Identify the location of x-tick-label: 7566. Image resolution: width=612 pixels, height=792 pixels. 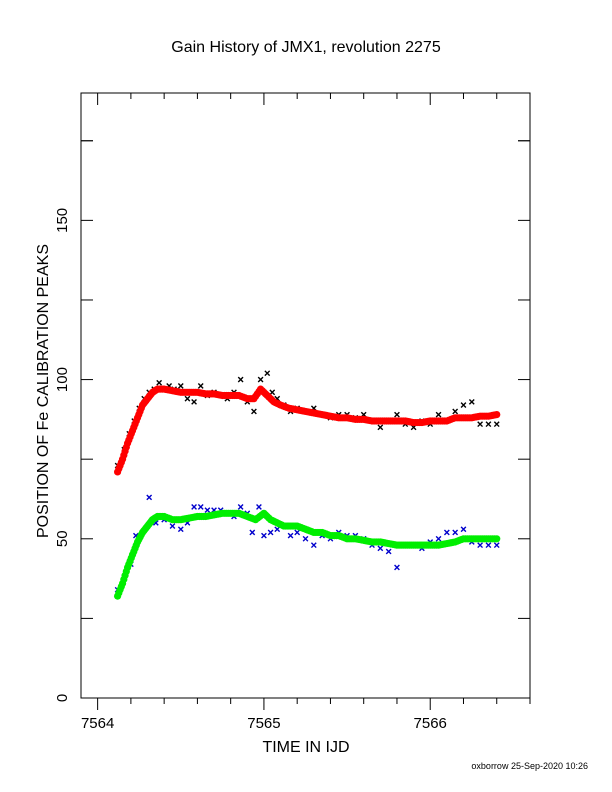
(430, 723).